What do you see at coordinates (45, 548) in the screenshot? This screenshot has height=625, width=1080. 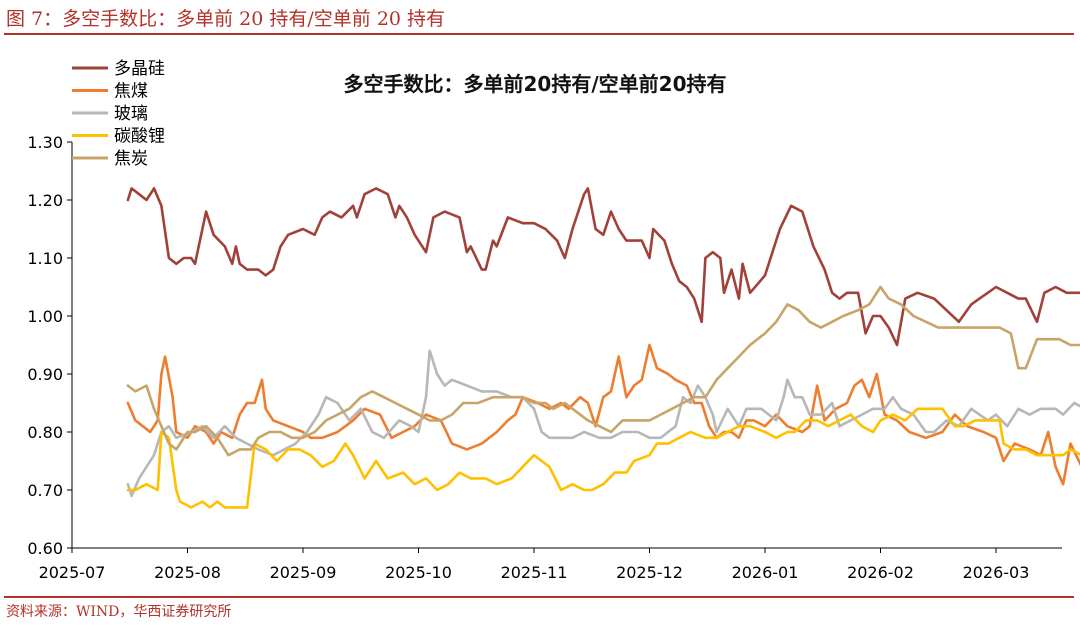 I see `y-tick-label: 0.60` at bounding box center [45, 548].